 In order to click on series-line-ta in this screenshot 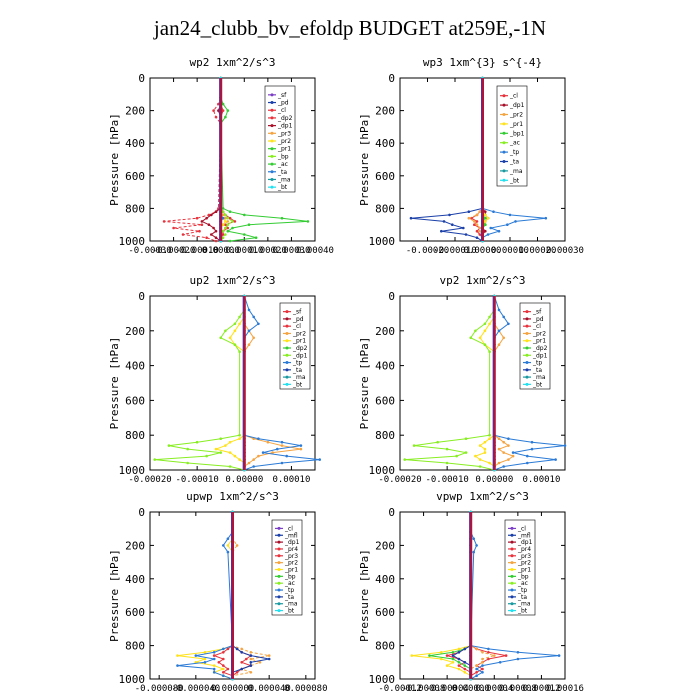, I will do `click(446, 160)`.